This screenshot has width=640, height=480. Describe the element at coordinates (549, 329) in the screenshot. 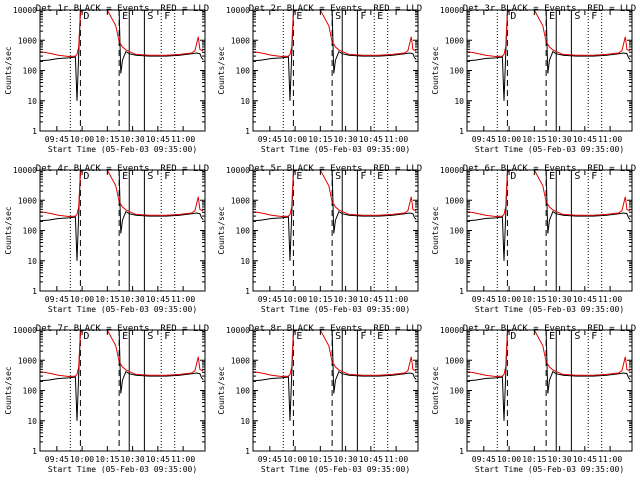

I see `panel-title: Det 9r BLACK = Events, RED = LLD` at that location.